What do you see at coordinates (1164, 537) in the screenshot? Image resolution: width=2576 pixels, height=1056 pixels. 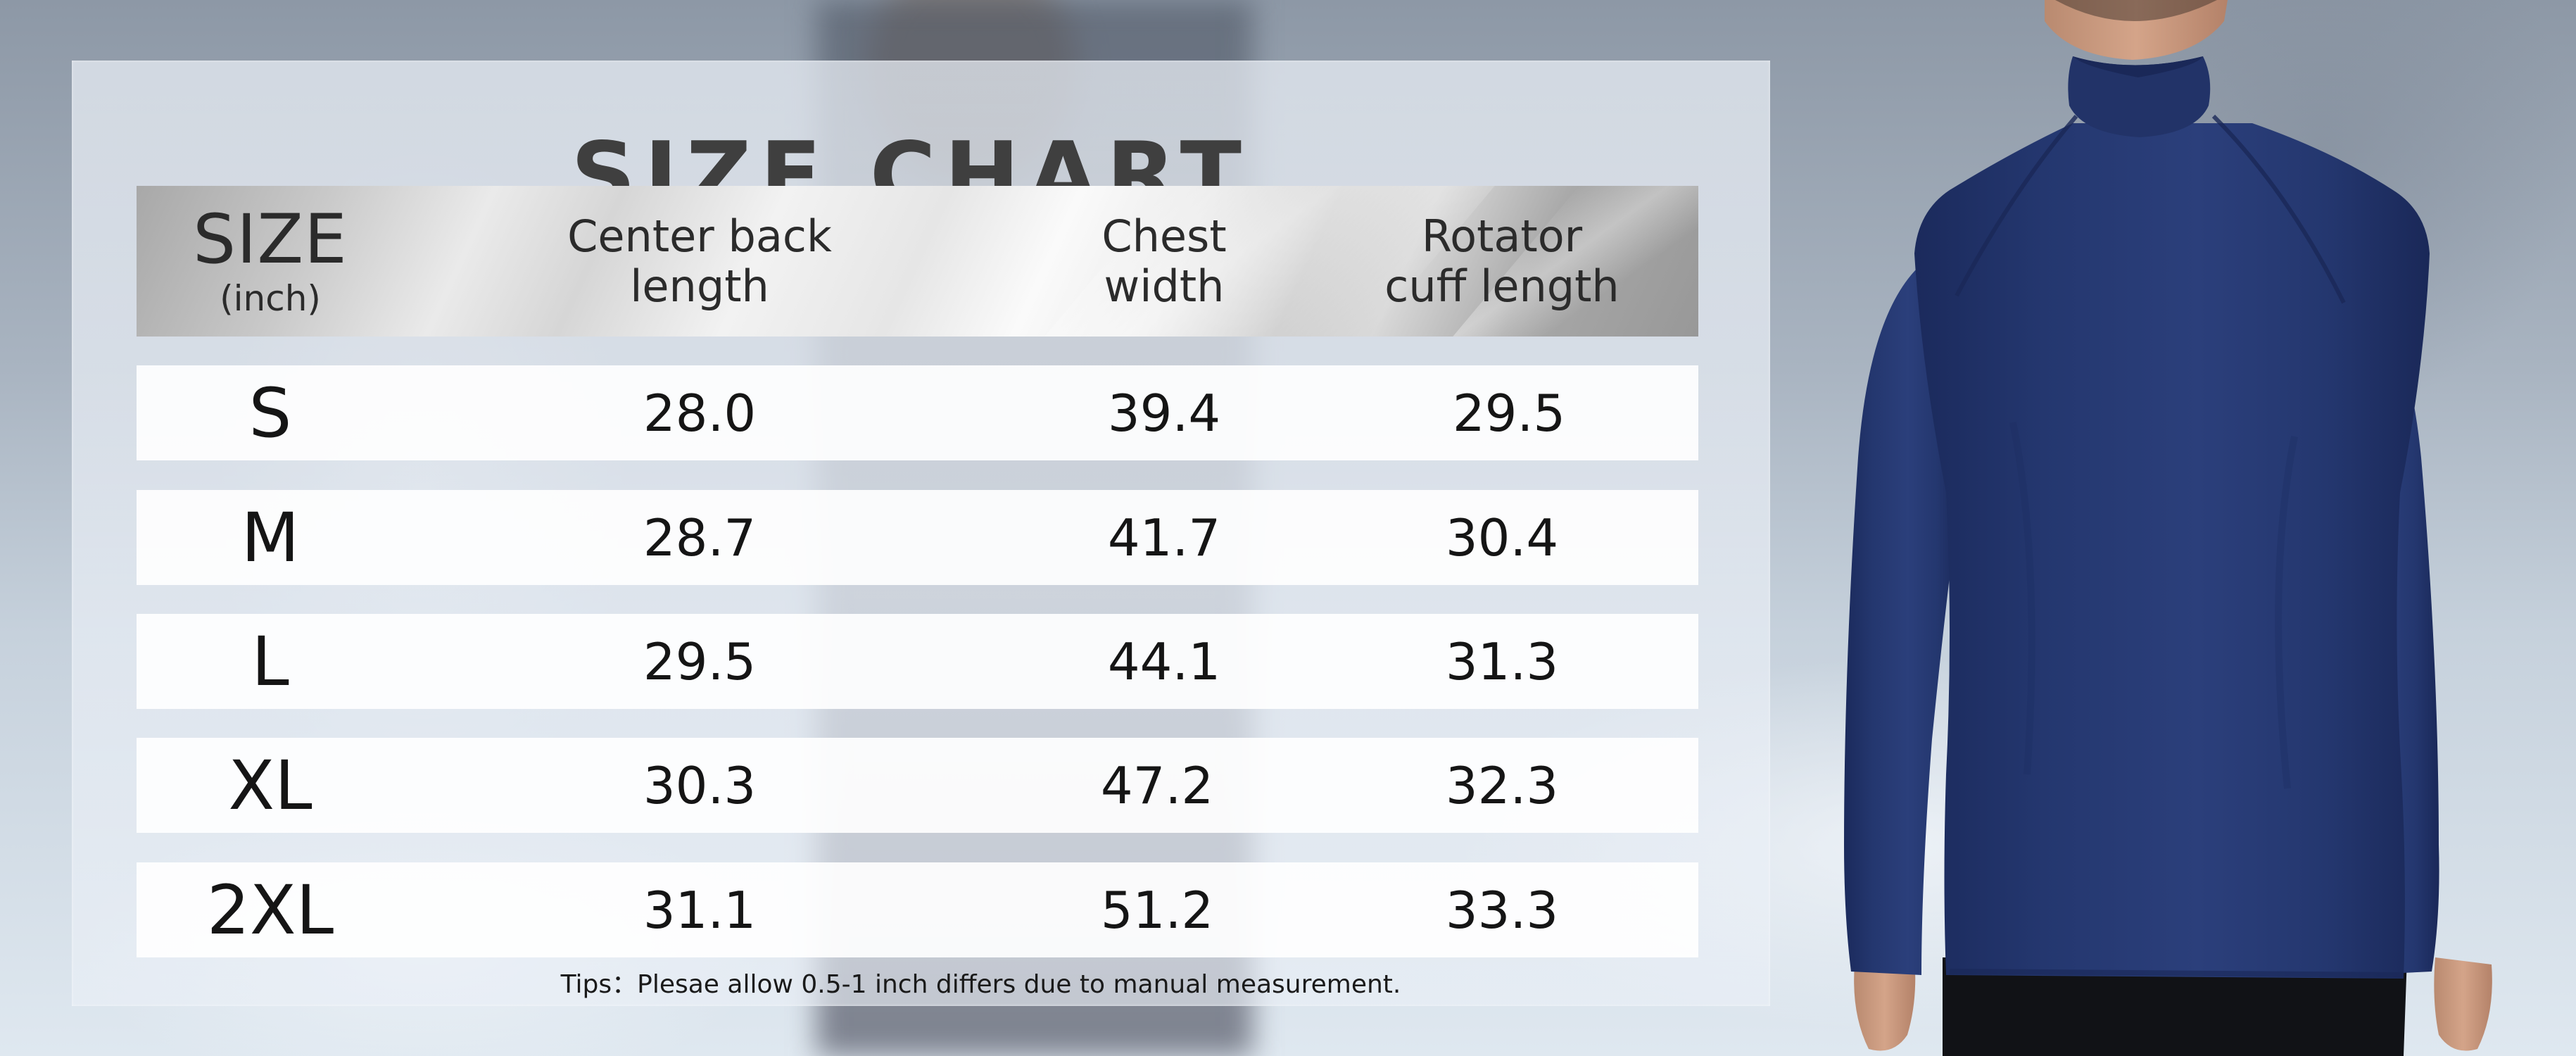 I see `chest-cell: 41.7` at bounding box center [1164, 537].